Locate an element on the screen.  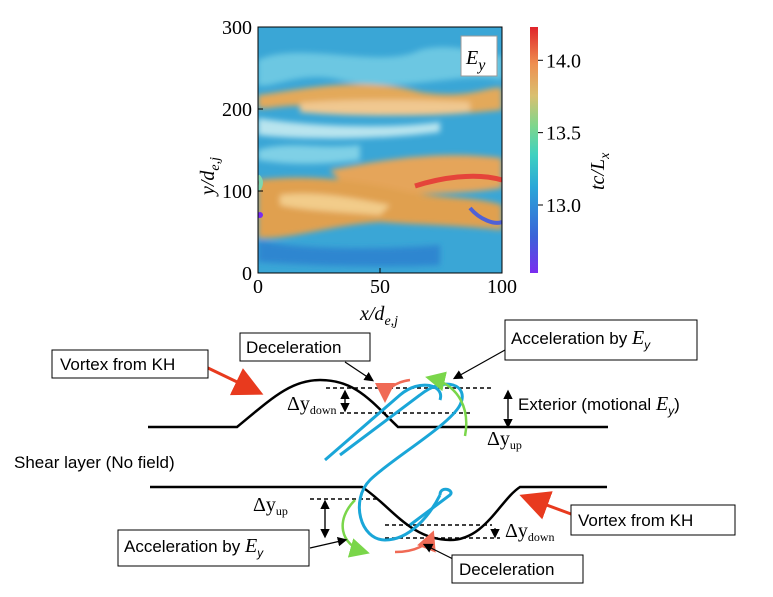
x-axis-label: x/de,j is located at coordinates (378, 316).